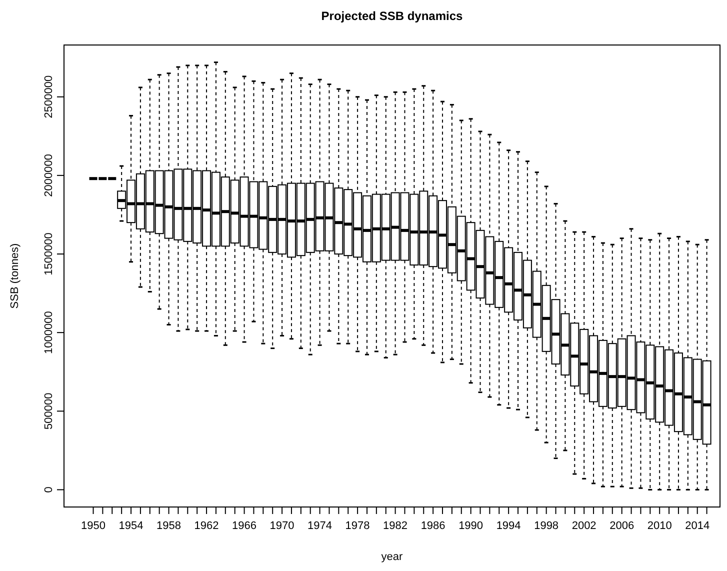 The width and height of the screenshot is (727, 571). What do you see at coordinates (546, 526) in the screenshot?
I see `x-tick-label: 1998` at bounding box center [546, 526].